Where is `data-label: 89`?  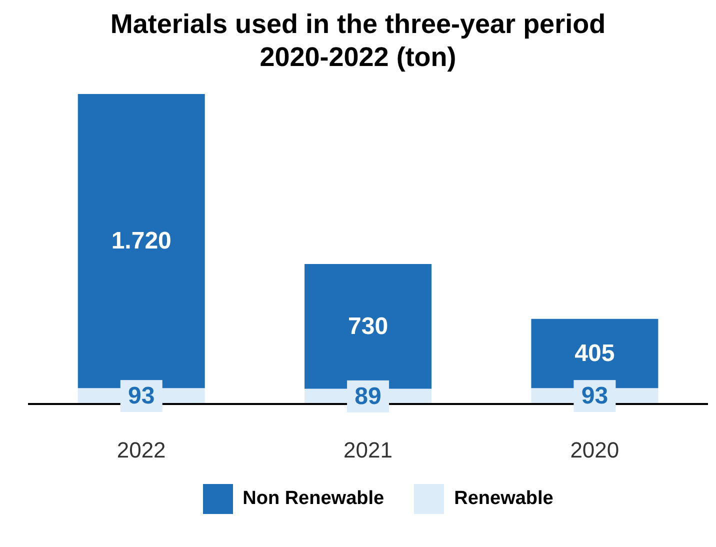
data-label: 89 is located at coordinates (368, 396).